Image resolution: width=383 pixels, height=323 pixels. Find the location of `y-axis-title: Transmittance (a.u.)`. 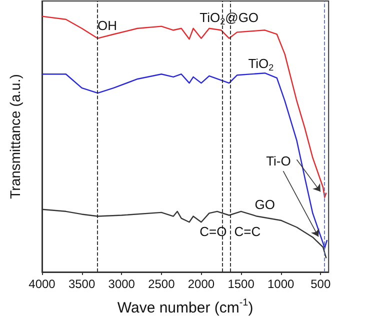

y-axis-title: Transmittance (a.u.) is located at coordinates (15, 136).